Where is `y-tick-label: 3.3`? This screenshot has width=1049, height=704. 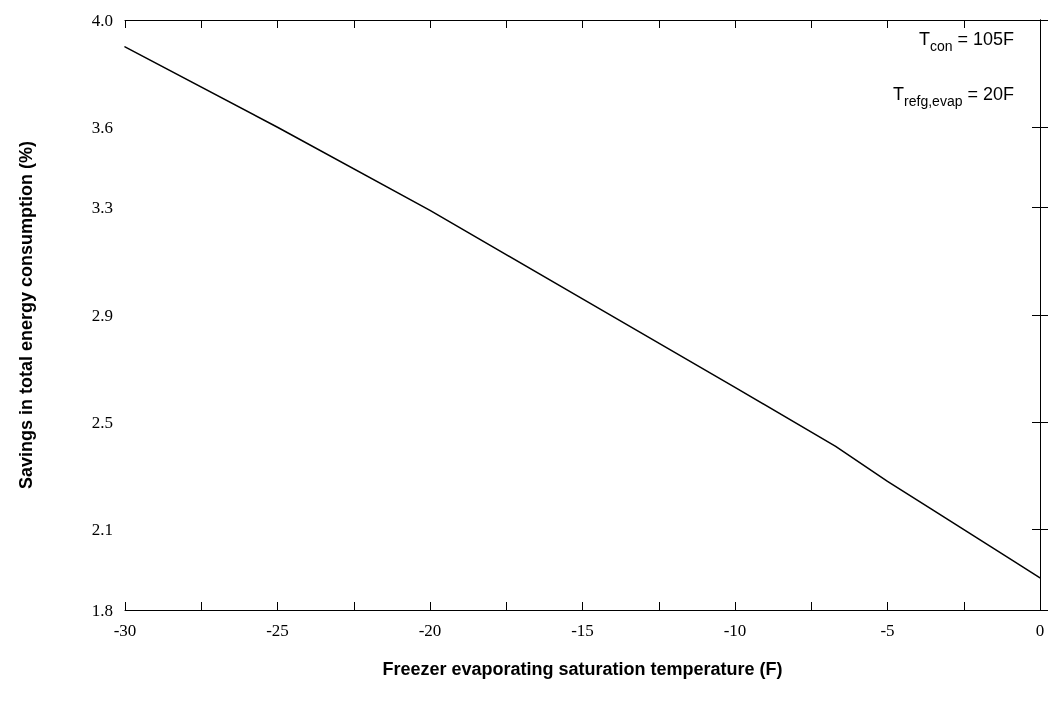 y-tick-label: 3.3 is located at coordinates (102, 208).